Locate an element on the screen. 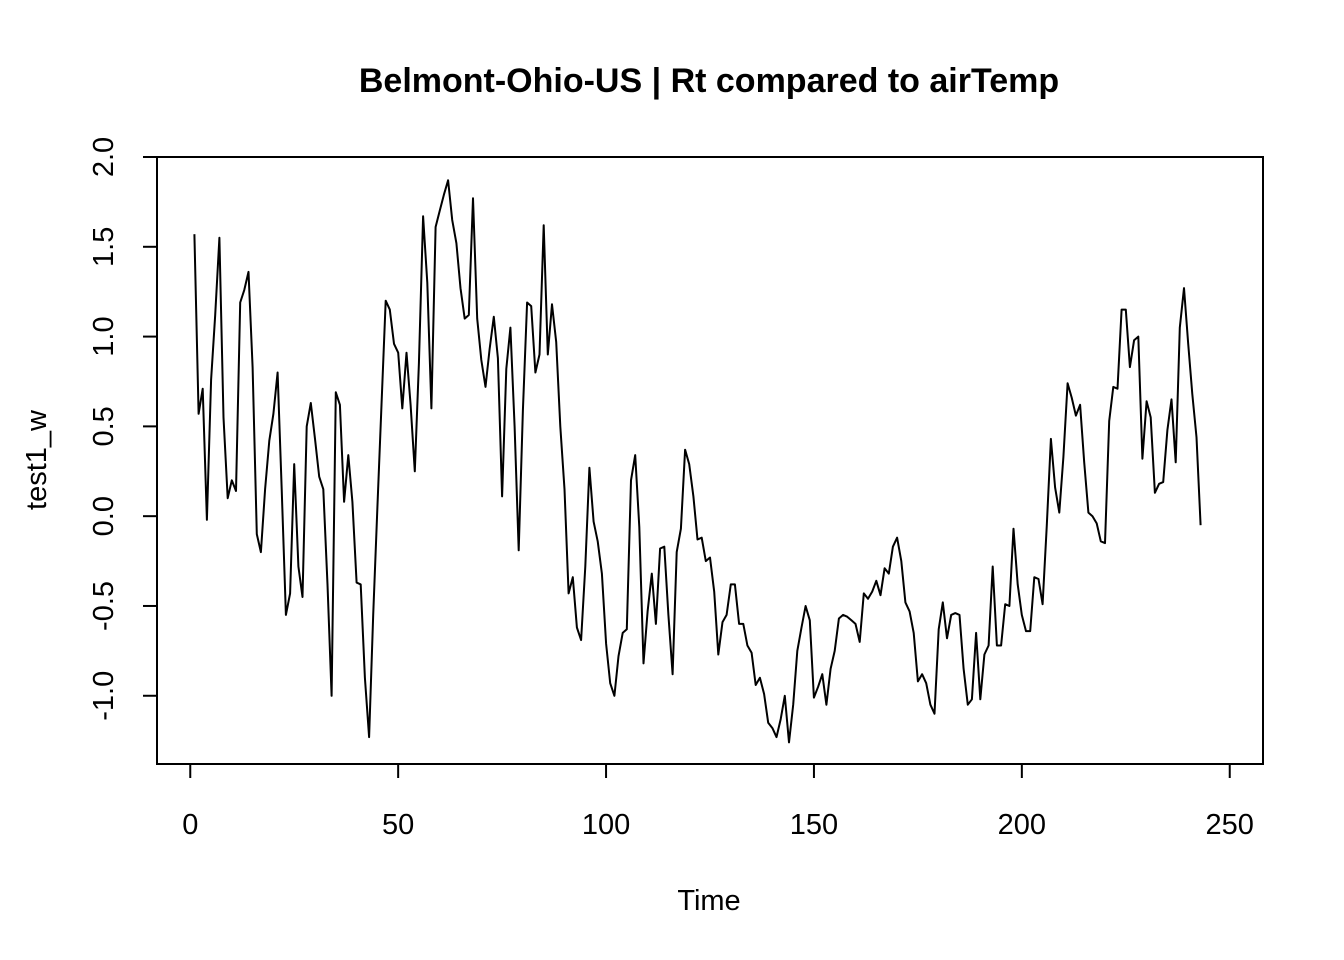 The width and height of the screenshot is (1344, 960). y-tick-label: -1.0 is located at coordinates (104, 696).